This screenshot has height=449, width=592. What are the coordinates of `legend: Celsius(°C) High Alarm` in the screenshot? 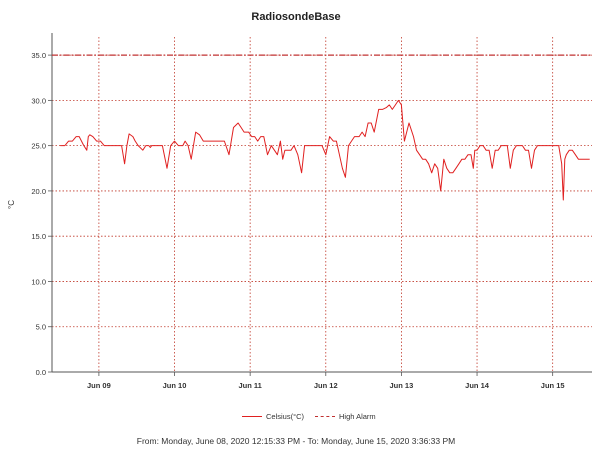 It's located at (296, 419).